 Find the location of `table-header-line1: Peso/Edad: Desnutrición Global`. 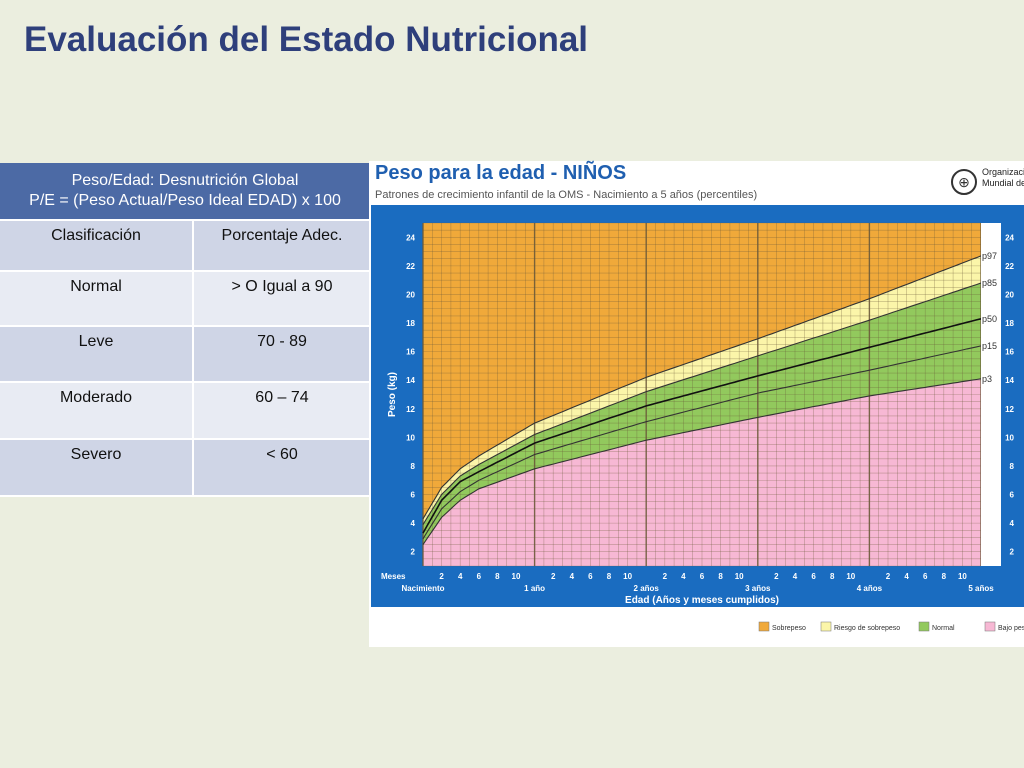

table-header-line1: Peso/Edad: Desnutrición Global is located at coordinates (185, 180).